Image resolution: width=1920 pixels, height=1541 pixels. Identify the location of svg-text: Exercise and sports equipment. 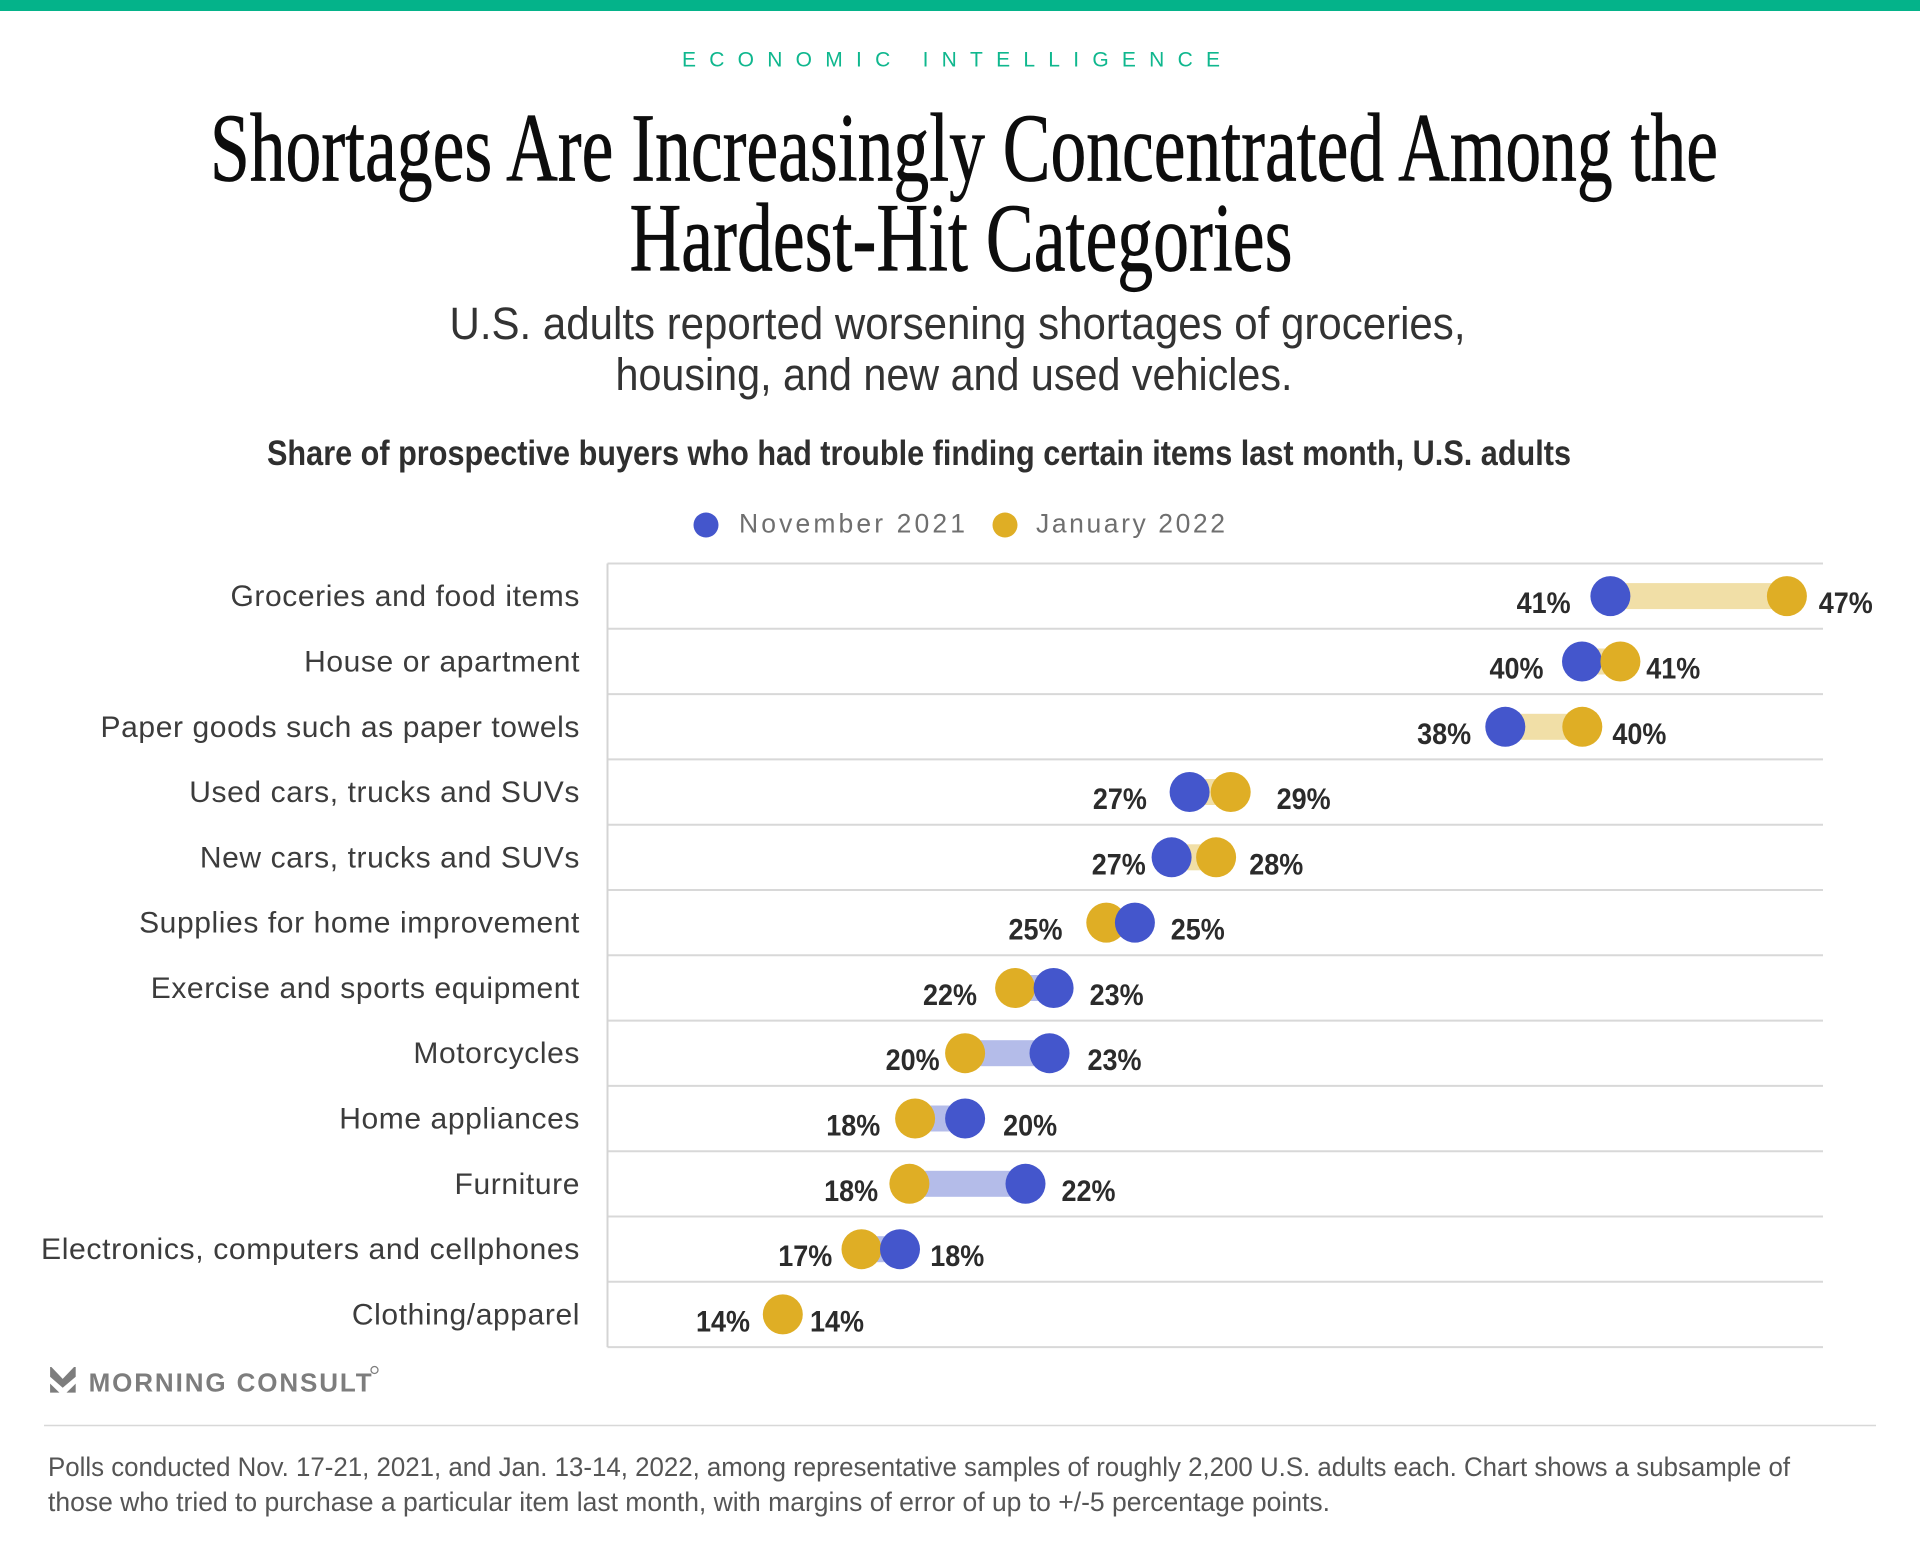
(365, 988).